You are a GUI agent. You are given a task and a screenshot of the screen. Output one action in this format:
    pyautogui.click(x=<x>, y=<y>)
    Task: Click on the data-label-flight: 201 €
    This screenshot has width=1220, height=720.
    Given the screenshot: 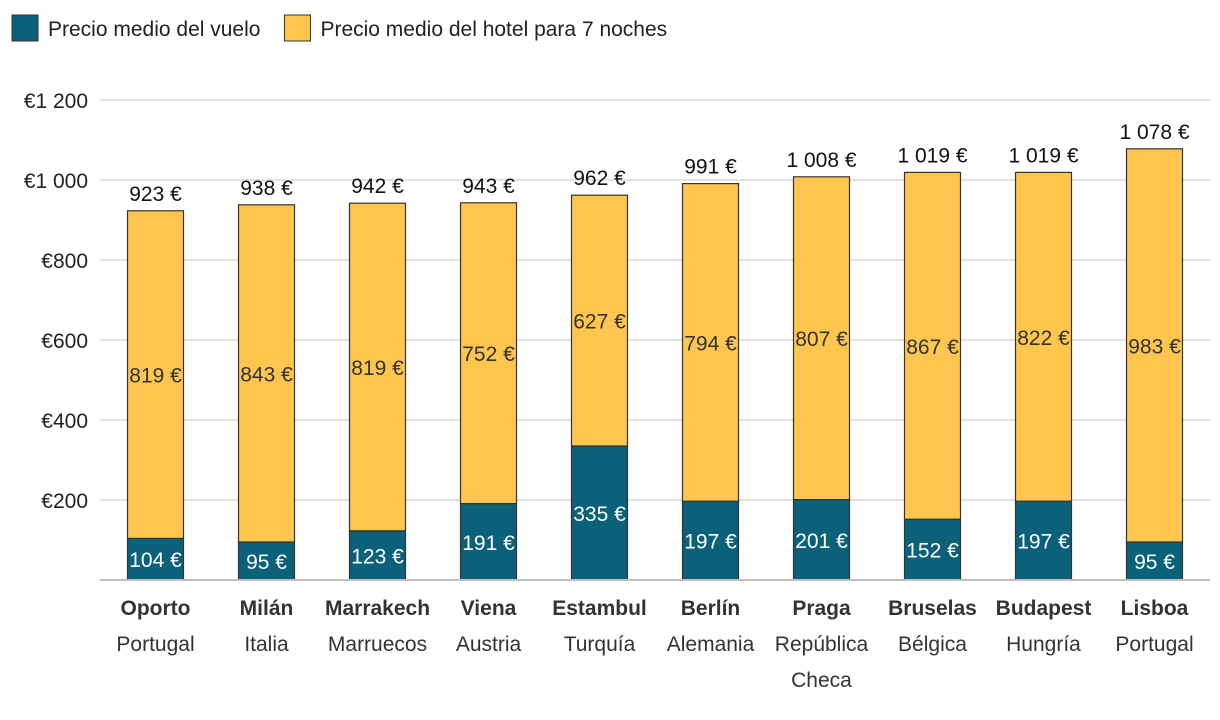 What is the action you would take?
    pyautogui.click(x=821, y=541)
    